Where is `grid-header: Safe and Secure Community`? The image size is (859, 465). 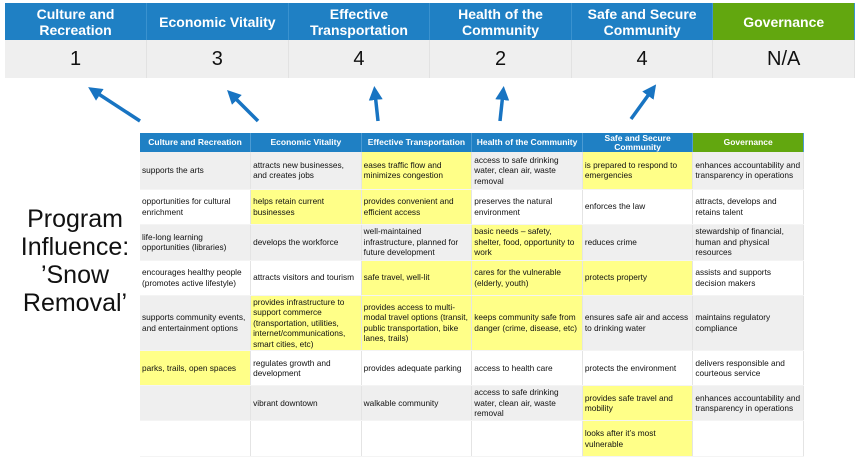 grid-header: Safe and Secure Community is located at coordinates (638, 142).